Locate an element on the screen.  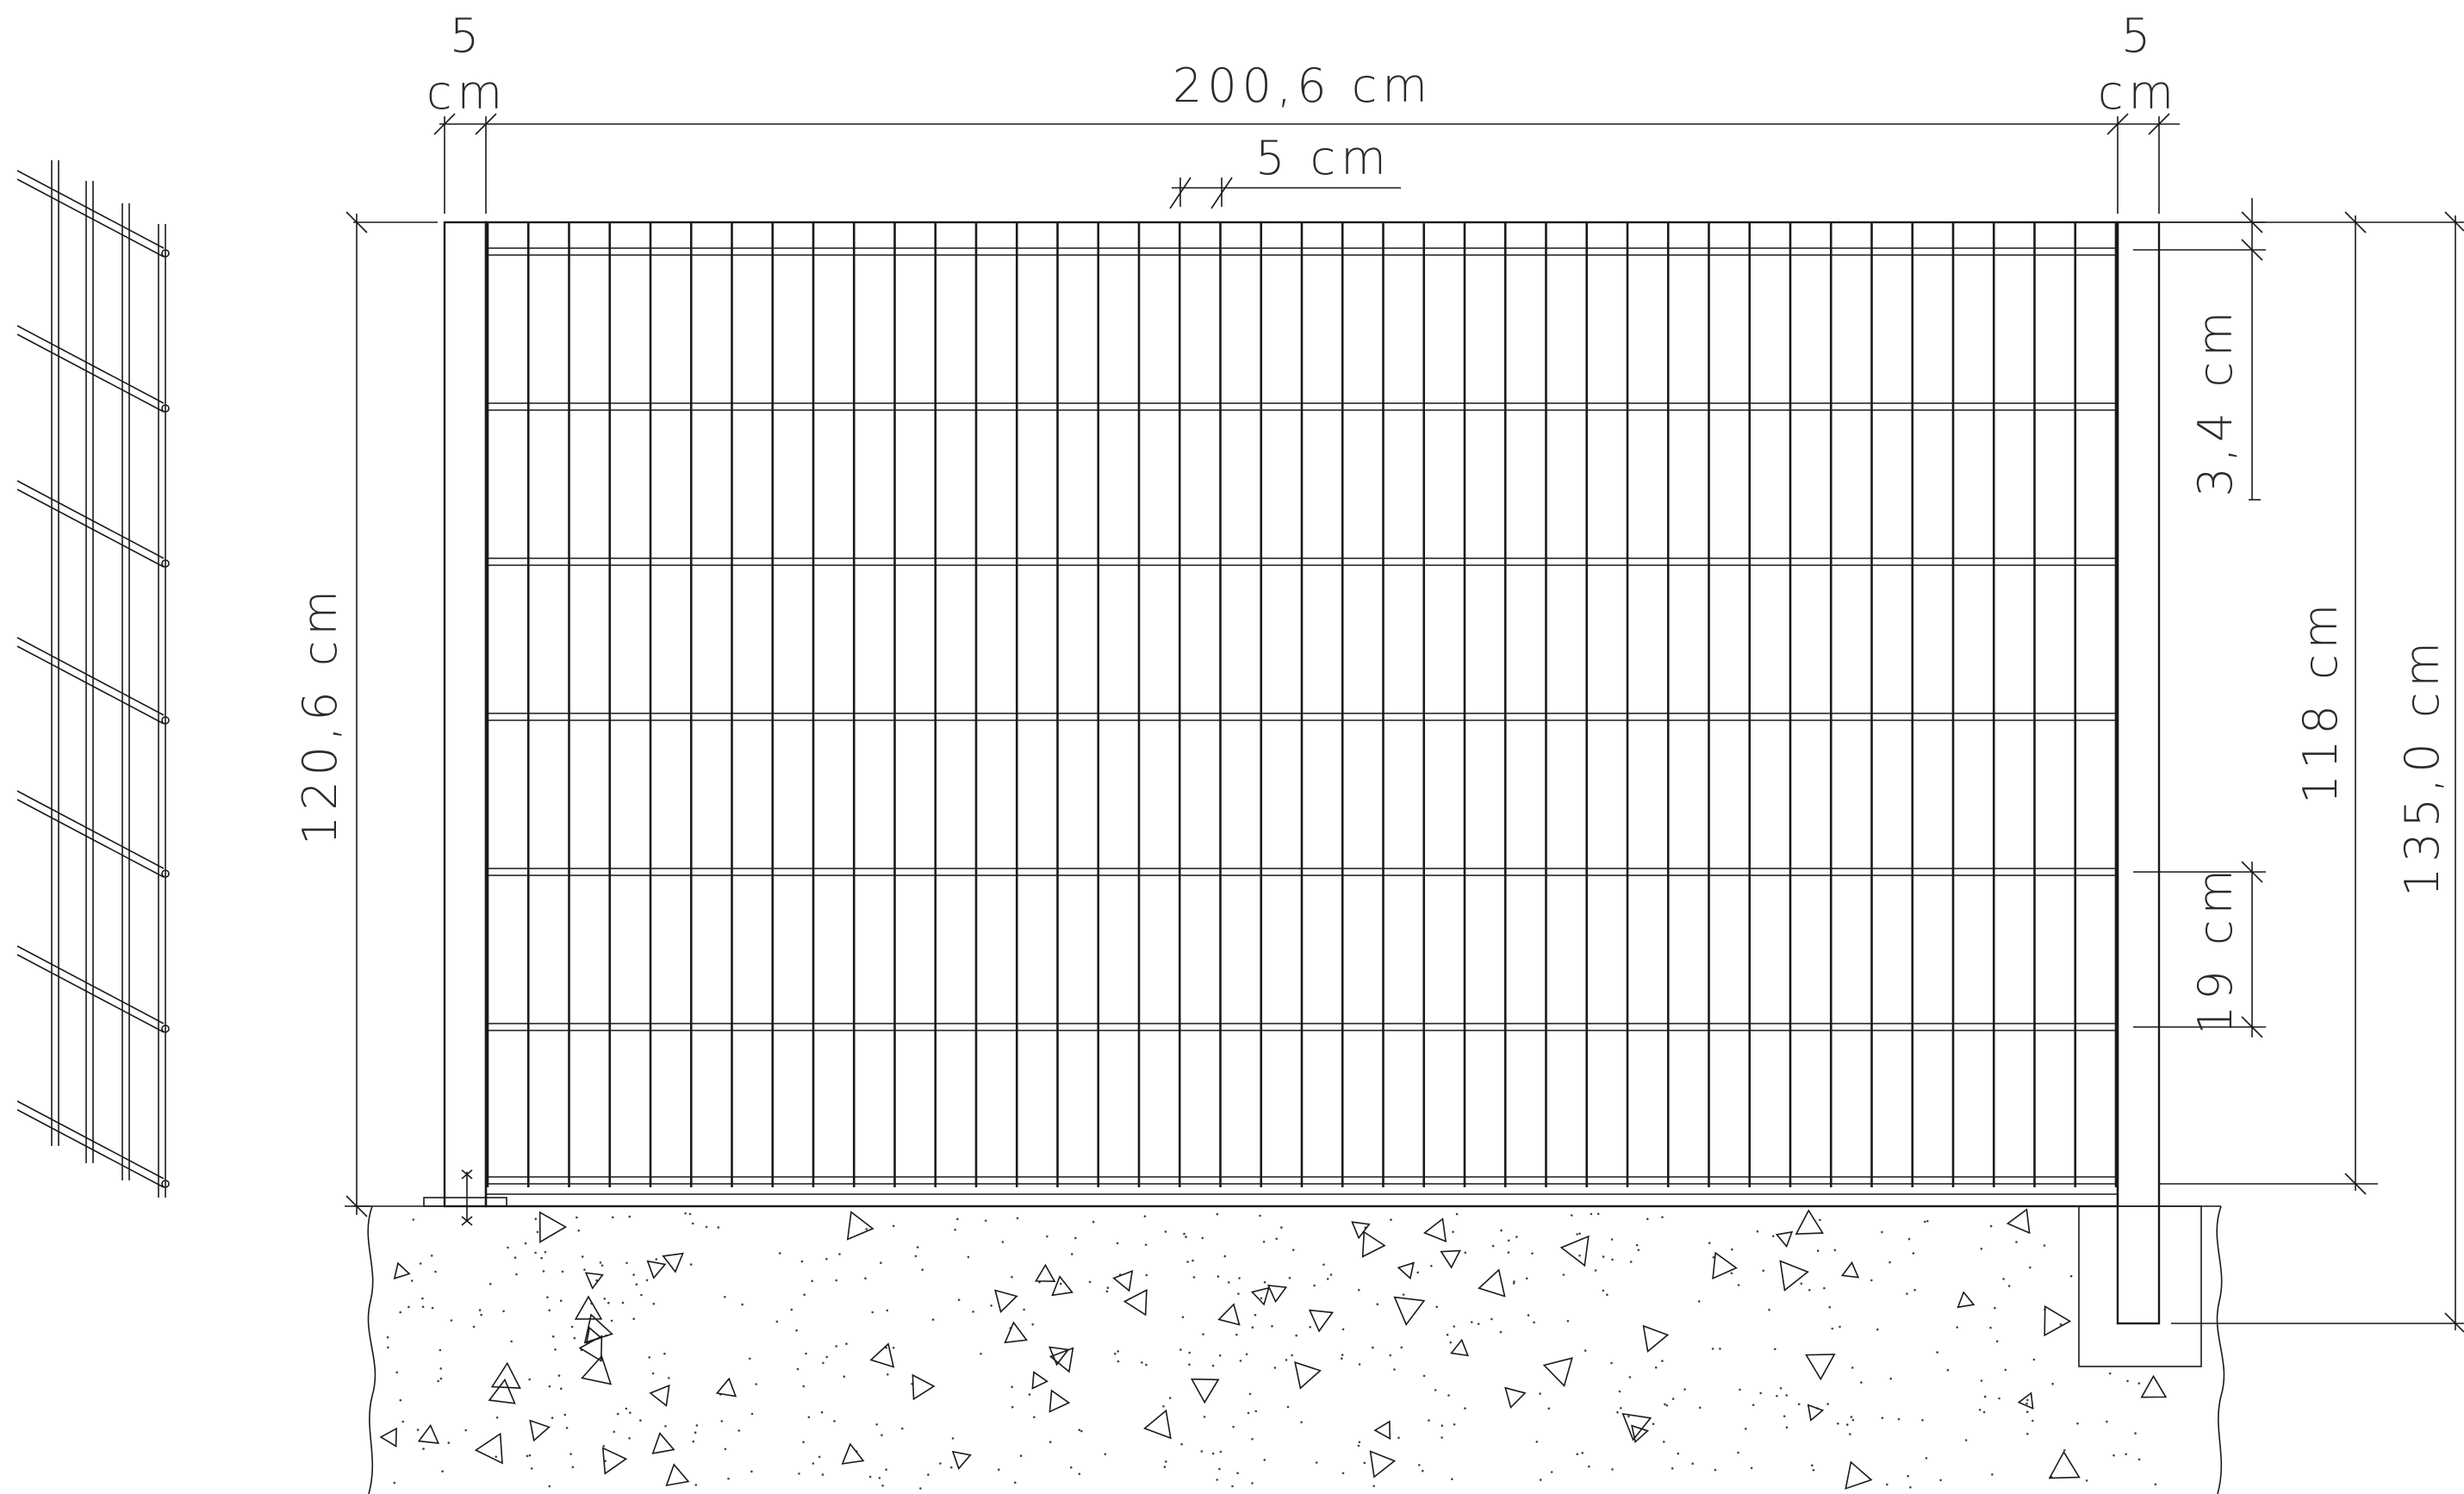
top-gap-label: 3,4 cm is located at coordinates (2215, 401).